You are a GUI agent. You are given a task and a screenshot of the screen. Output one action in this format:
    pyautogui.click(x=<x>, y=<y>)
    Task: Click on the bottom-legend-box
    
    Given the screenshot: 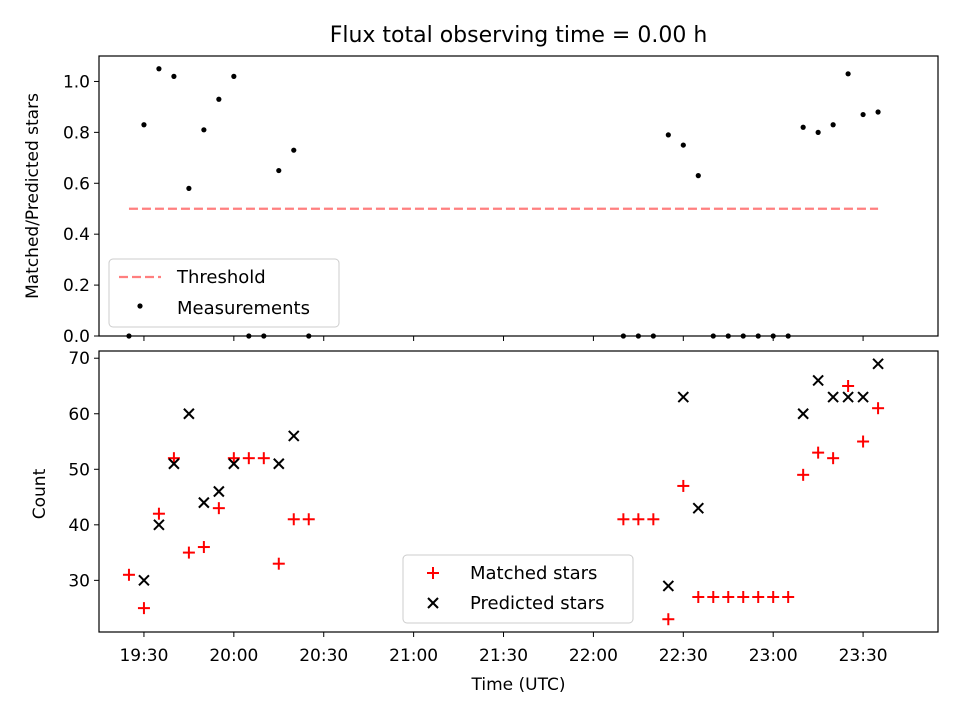 What is the action you would take?
    pyautogui.click(x=518, y=589)
    